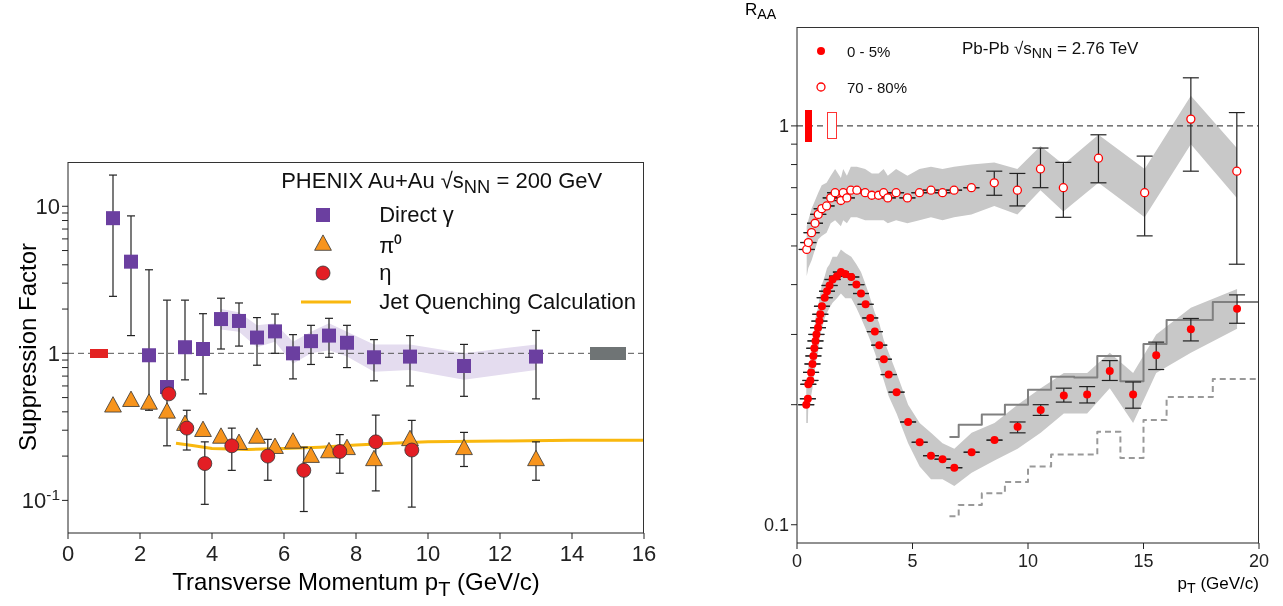  What do you see at coordinates (356, 584) in the screenshot?
I see `x-axis-title: Transverse Momentum p$_{T}$ (GeV/c)` at bounding box center [356, 584].